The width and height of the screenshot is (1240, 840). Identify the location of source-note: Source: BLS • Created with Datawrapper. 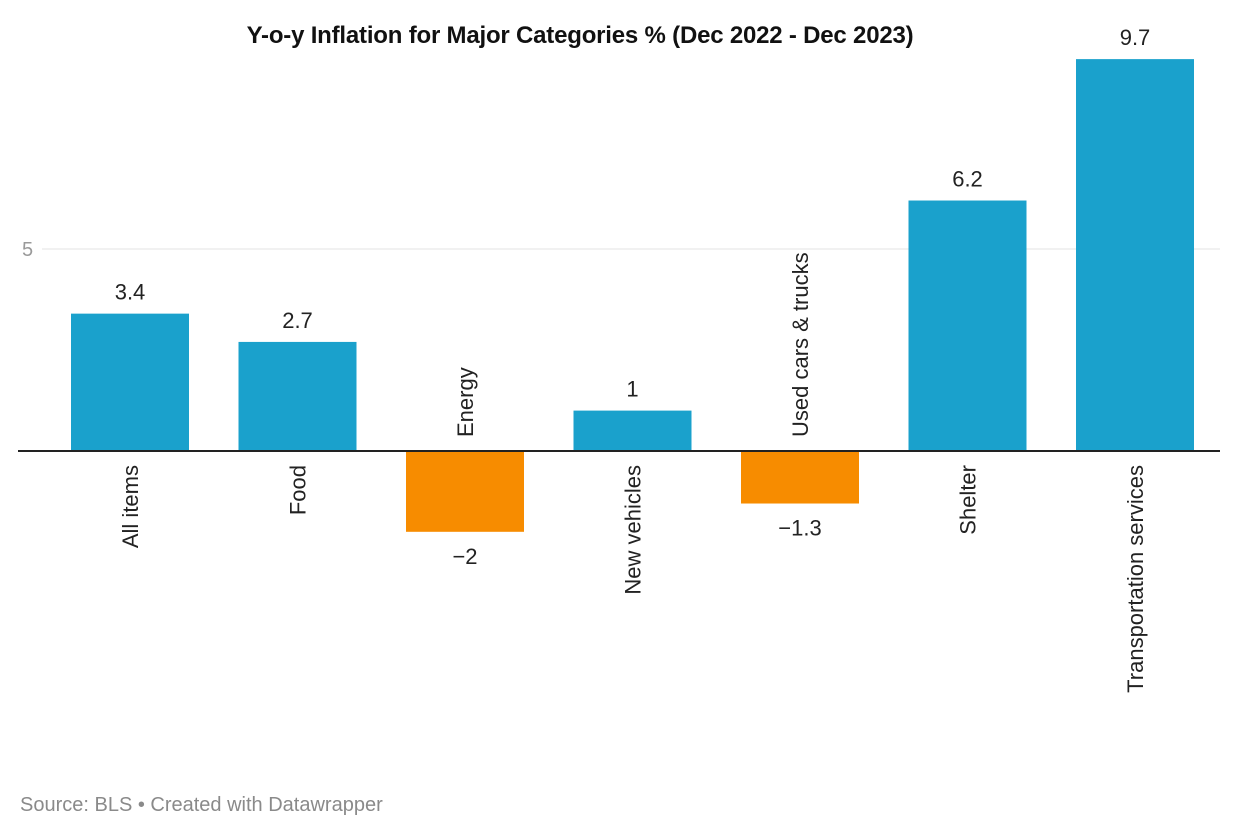
(201, 805).